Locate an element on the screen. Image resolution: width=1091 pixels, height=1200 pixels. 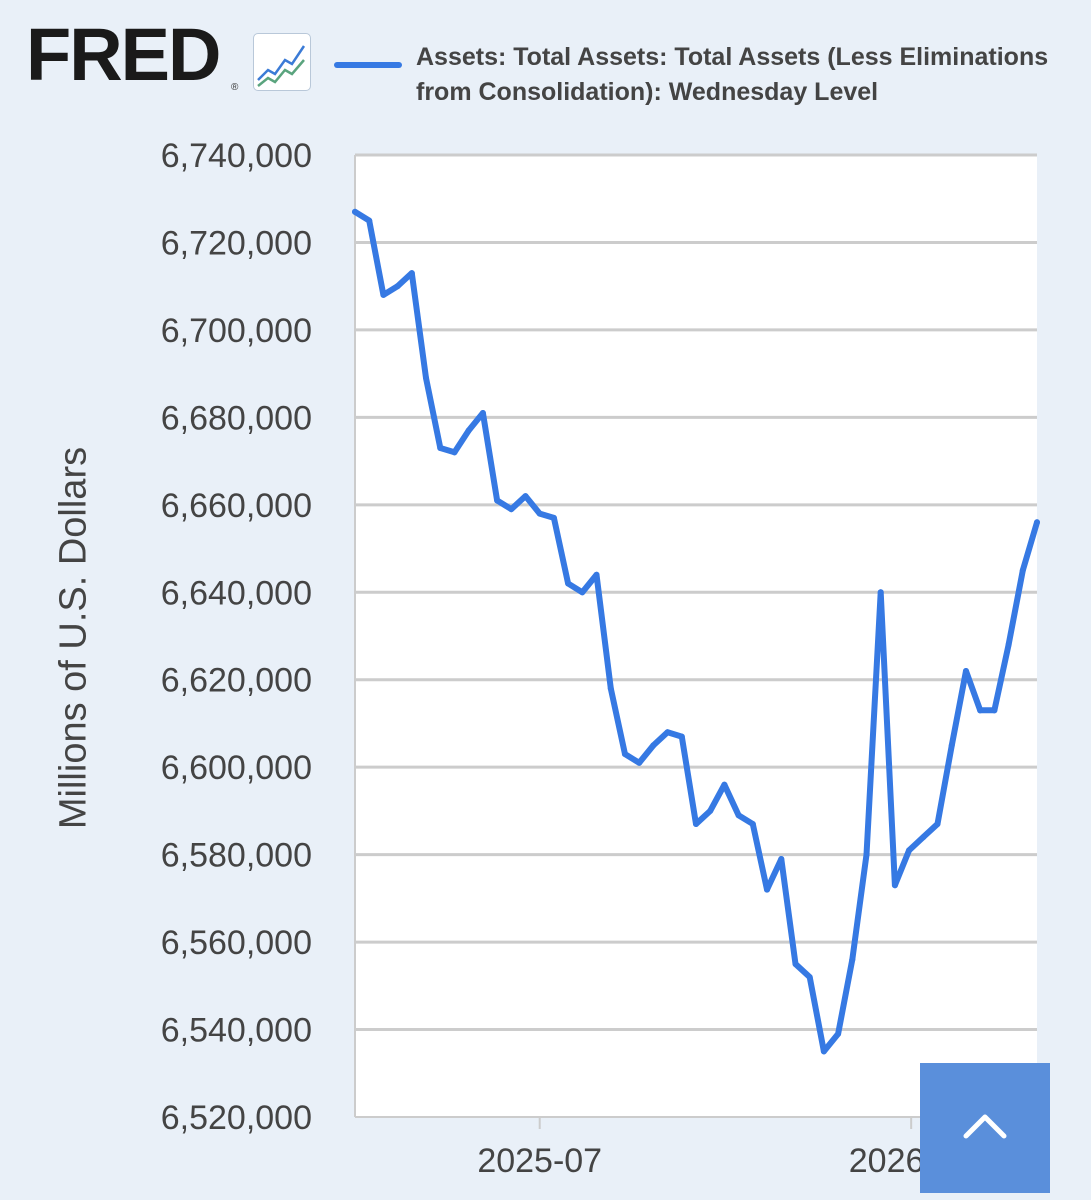
x-tick-label: 2025-07 is located at coordinates (539, 1161).